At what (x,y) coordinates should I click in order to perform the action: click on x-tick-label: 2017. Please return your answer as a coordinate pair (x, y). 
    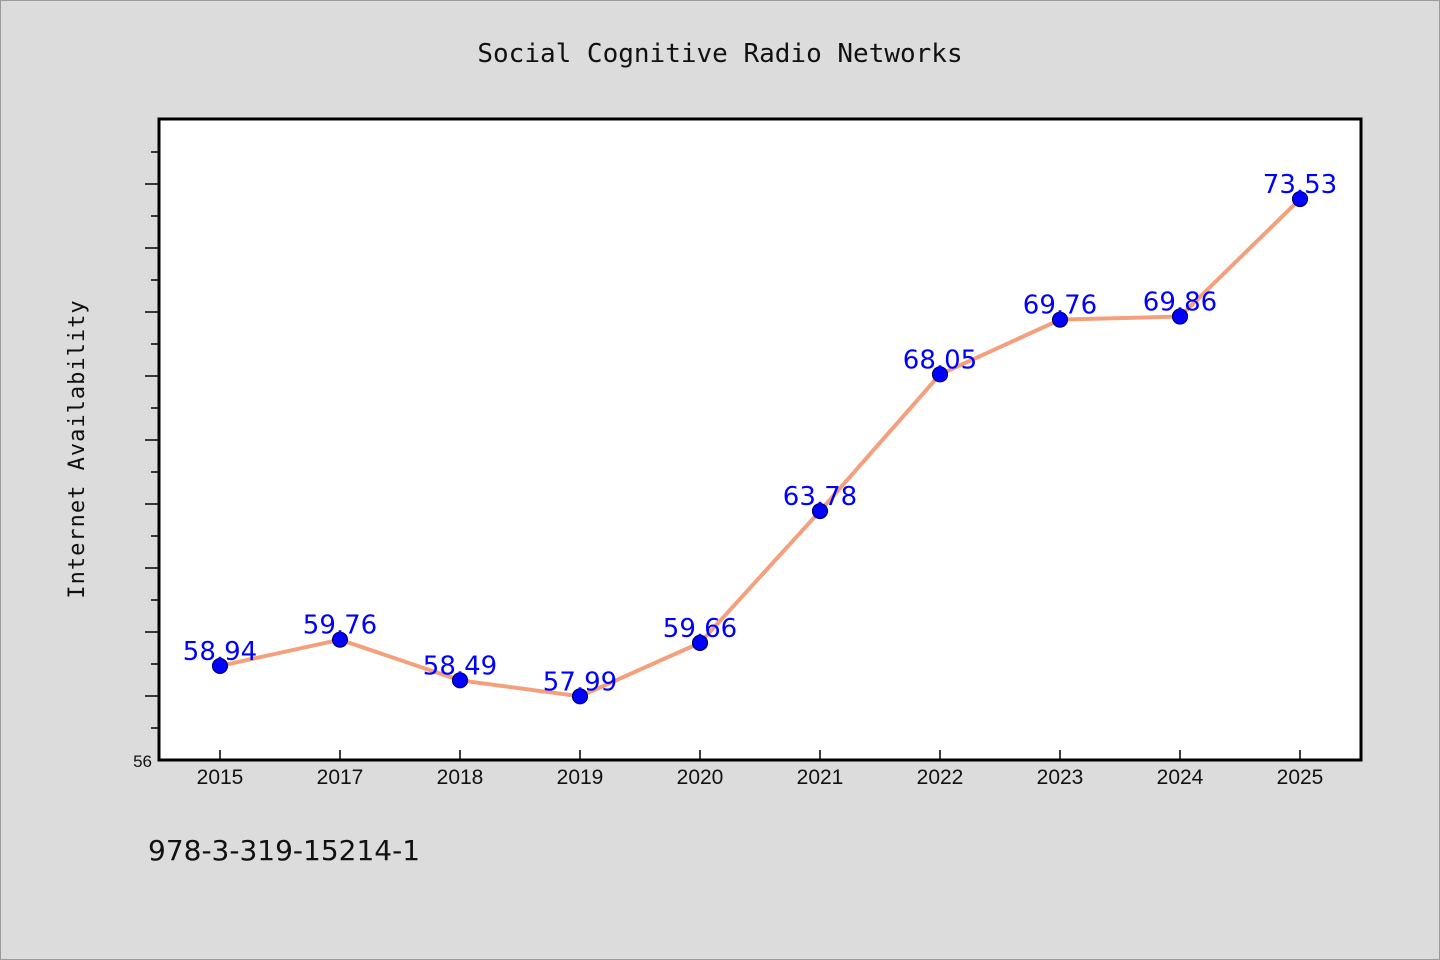
    Looking at the image, I should click on (340, 777).